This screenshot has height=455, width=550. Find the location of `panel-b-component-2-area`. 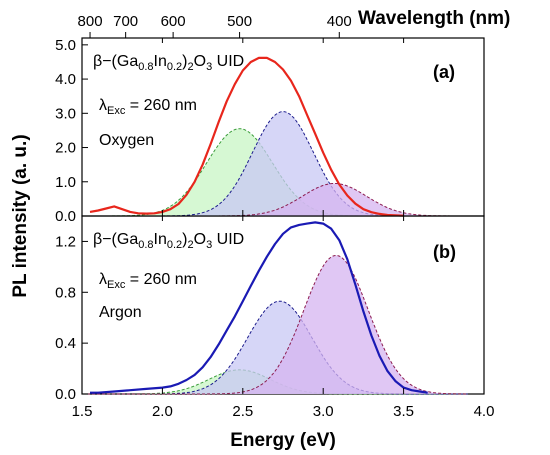

panel-b-component-2-area is located at coordinates (275, 347).